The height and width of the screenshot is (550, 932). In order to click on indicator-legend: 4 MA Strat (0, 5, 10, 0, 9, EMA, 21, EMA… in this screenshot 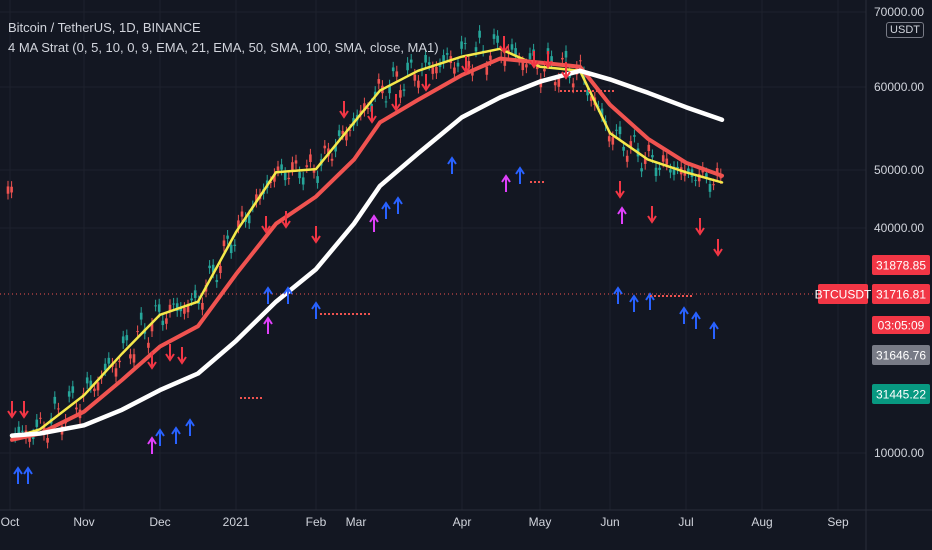, I will do `click(223, 47)`.